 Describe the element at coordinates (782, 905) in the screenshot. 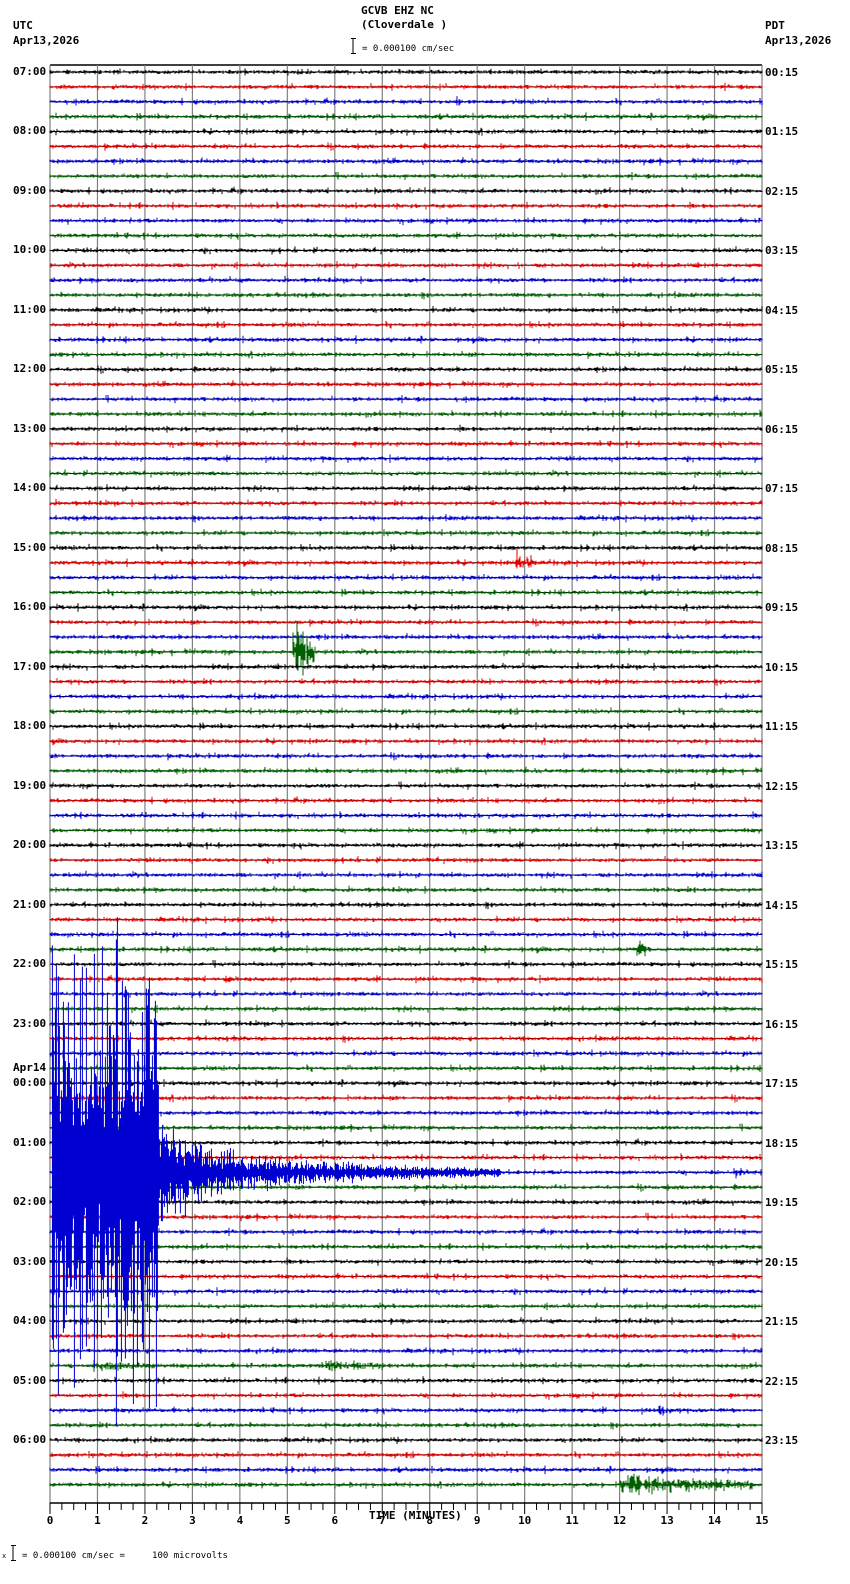

I see `pdt-hour-label: 14:15` at that location.